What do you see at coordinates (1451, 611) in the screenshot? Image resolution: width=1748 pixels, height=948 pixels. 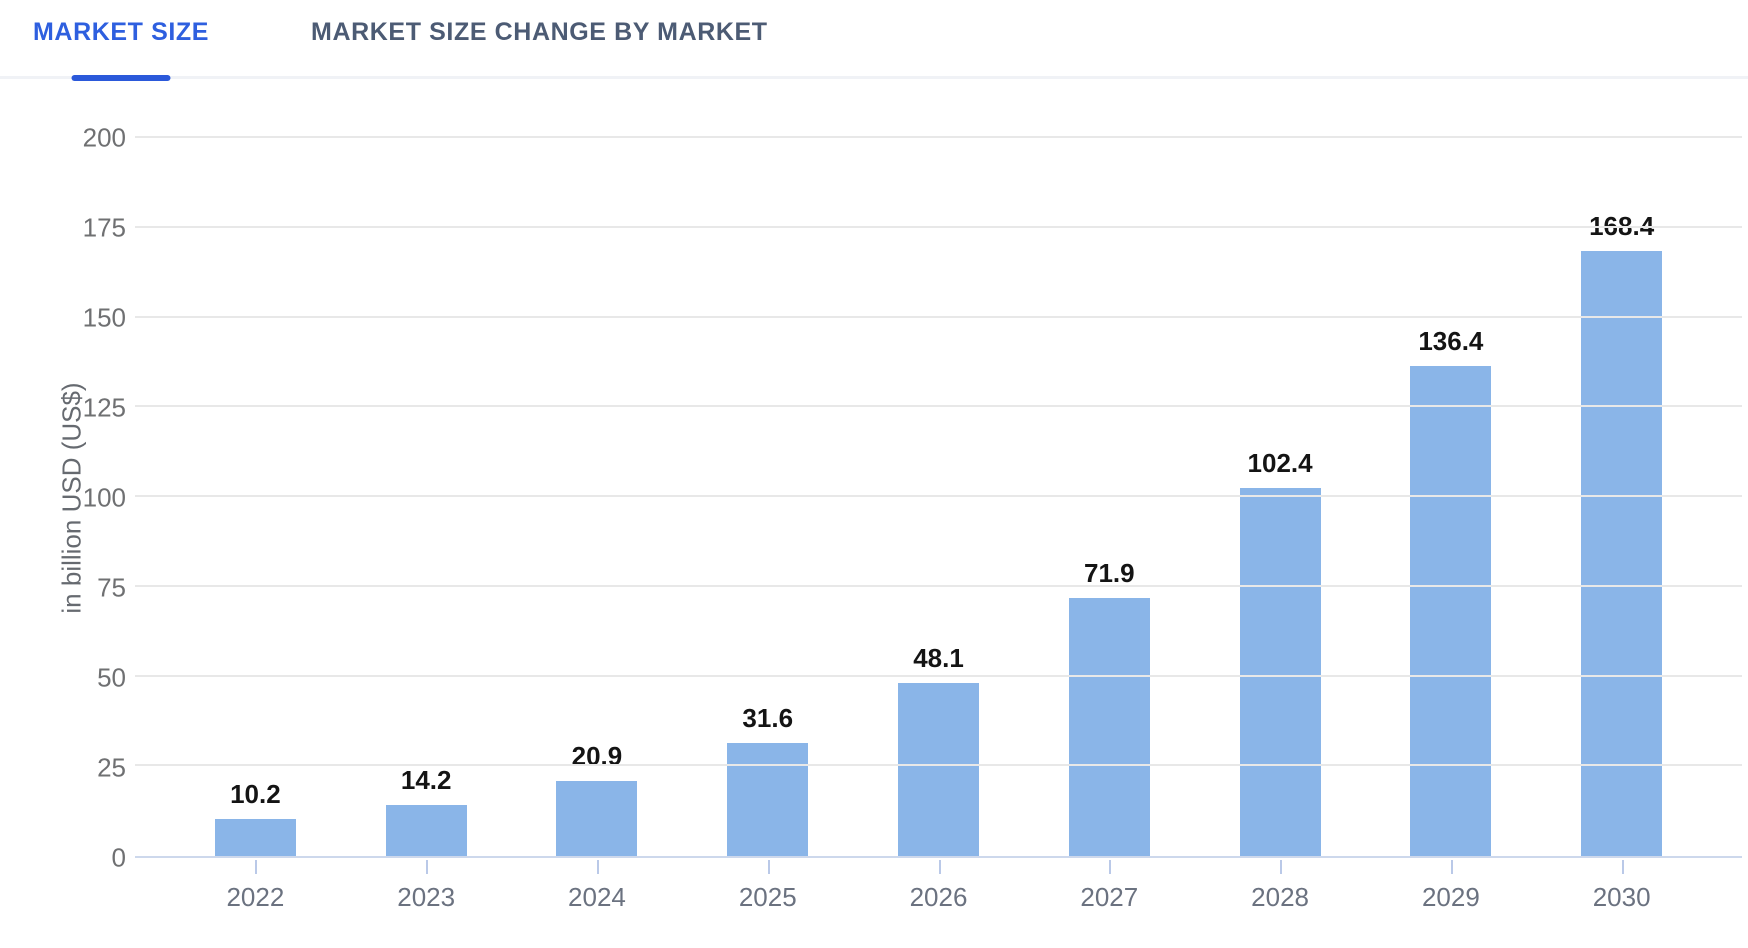 I see `bar-2029` at bounding box center [1451, 611].